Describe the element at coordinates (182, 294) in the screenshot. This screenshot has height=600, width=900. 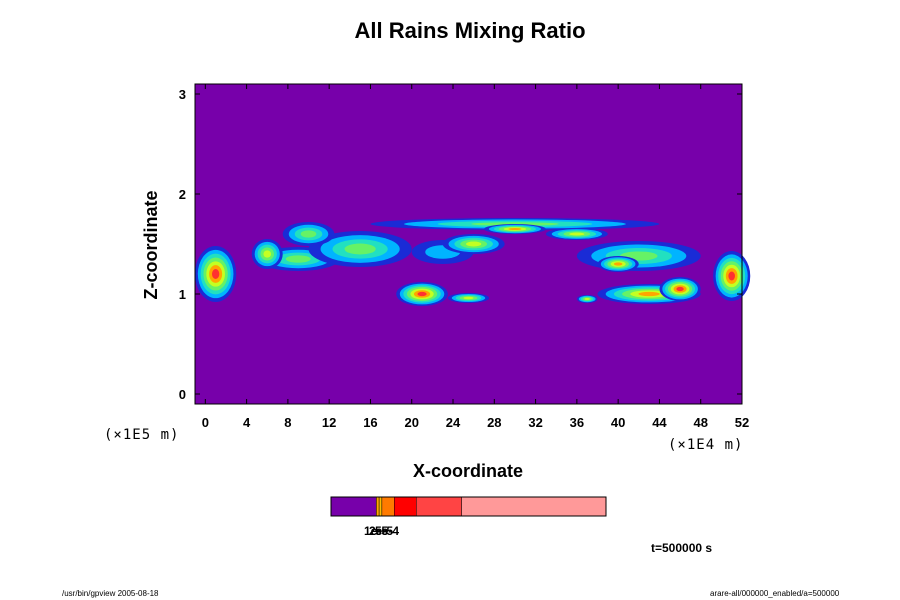
I see `y-tick-label: 1` at that location.